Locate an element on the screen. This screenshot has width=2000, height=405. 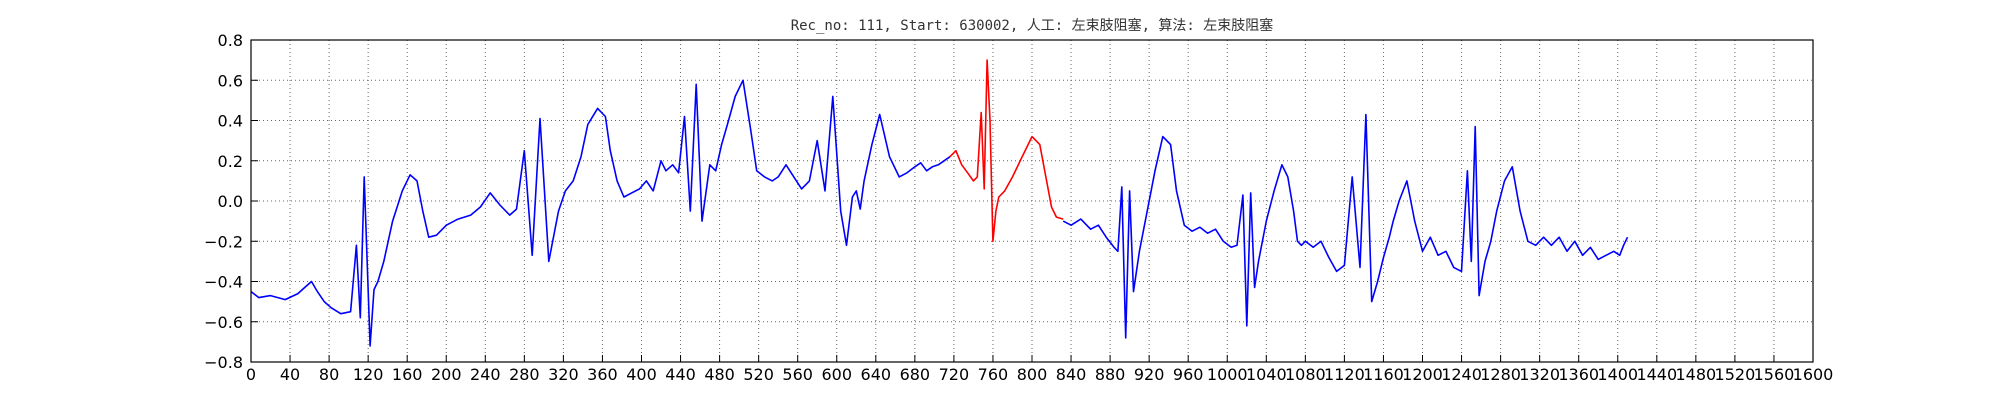
y-tick-label: −0.2 is located at coordinates (223, 241).